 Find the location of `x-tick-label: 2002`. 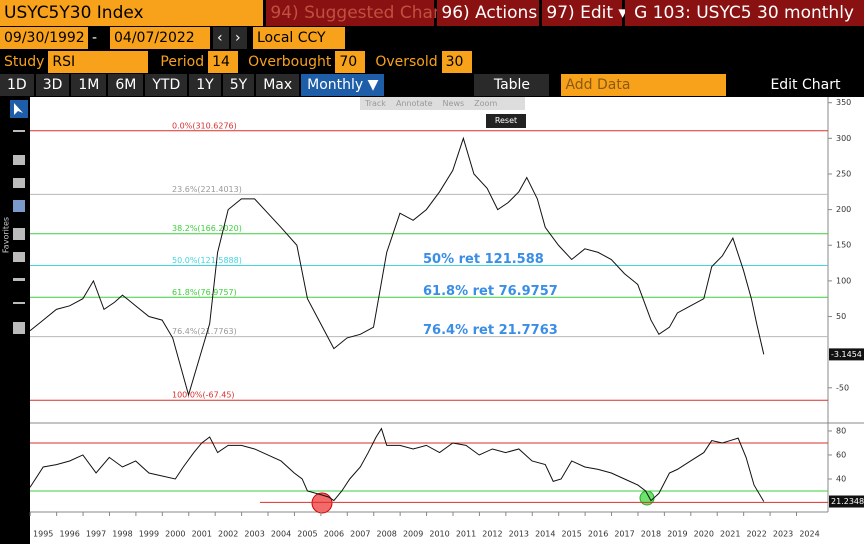

x-tick-label: 2002 is located at coordinates (228, 534).